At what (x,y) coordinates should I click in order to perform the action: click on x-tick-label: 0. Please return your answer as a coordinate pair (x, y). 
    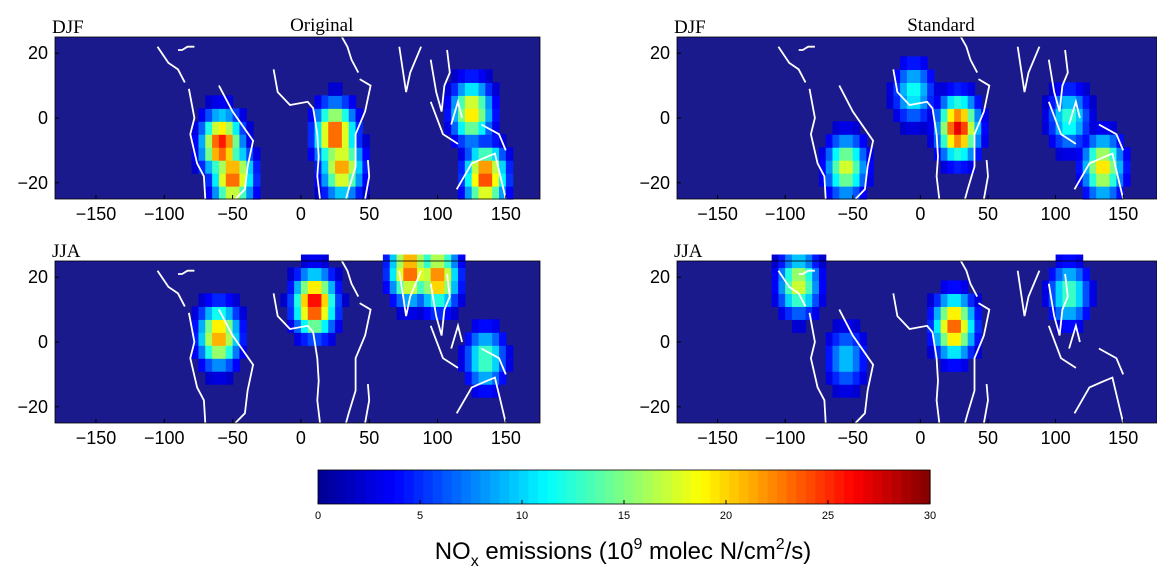
    Looking at the image, I should click on (920, 214).